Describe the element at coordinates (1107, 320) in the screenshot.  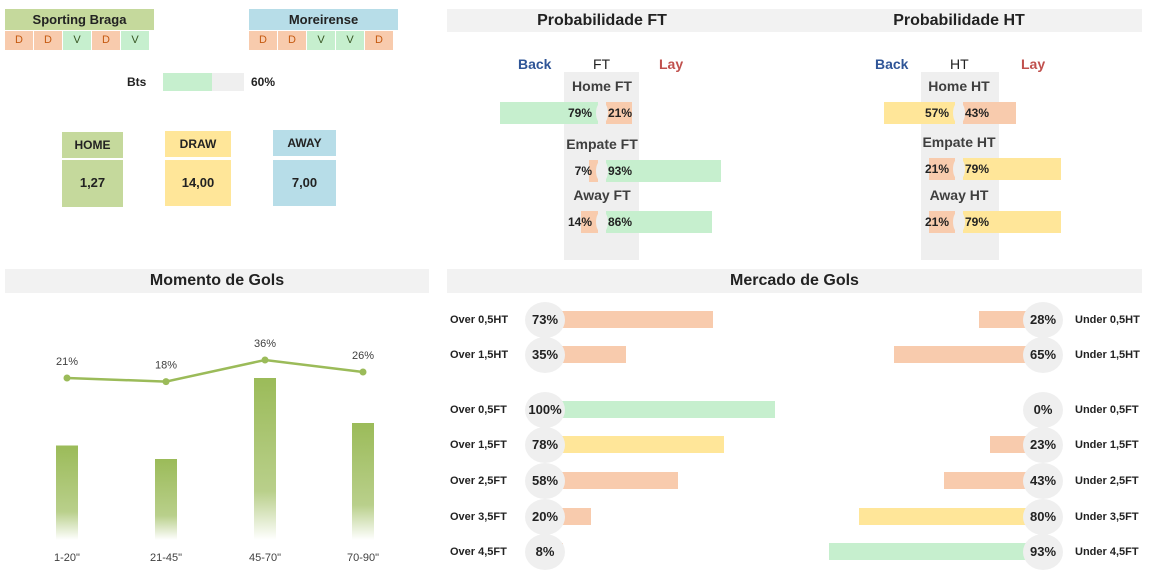
I see `under-label: Under 0,5HT` at that location.